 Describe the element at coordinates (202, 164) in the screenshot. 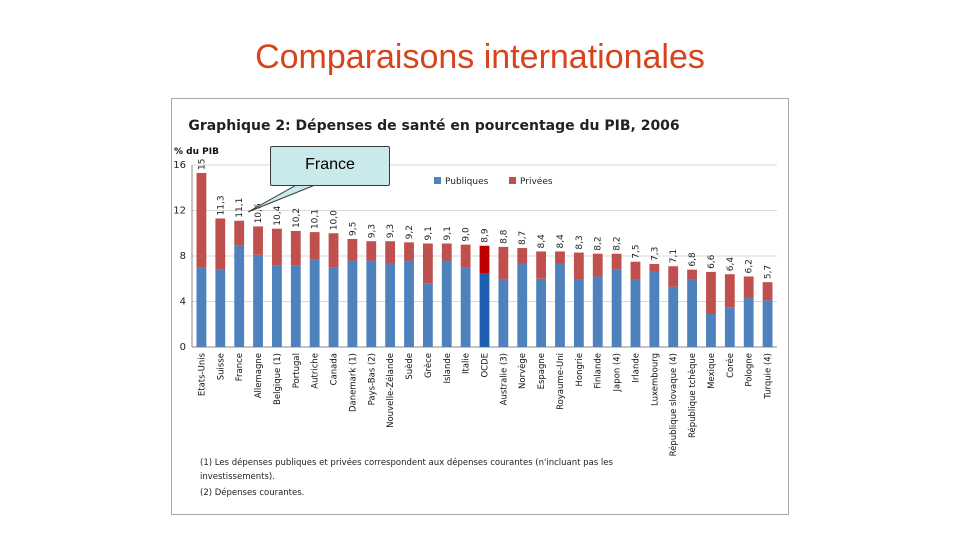

I see `value-label: 15` at that location.